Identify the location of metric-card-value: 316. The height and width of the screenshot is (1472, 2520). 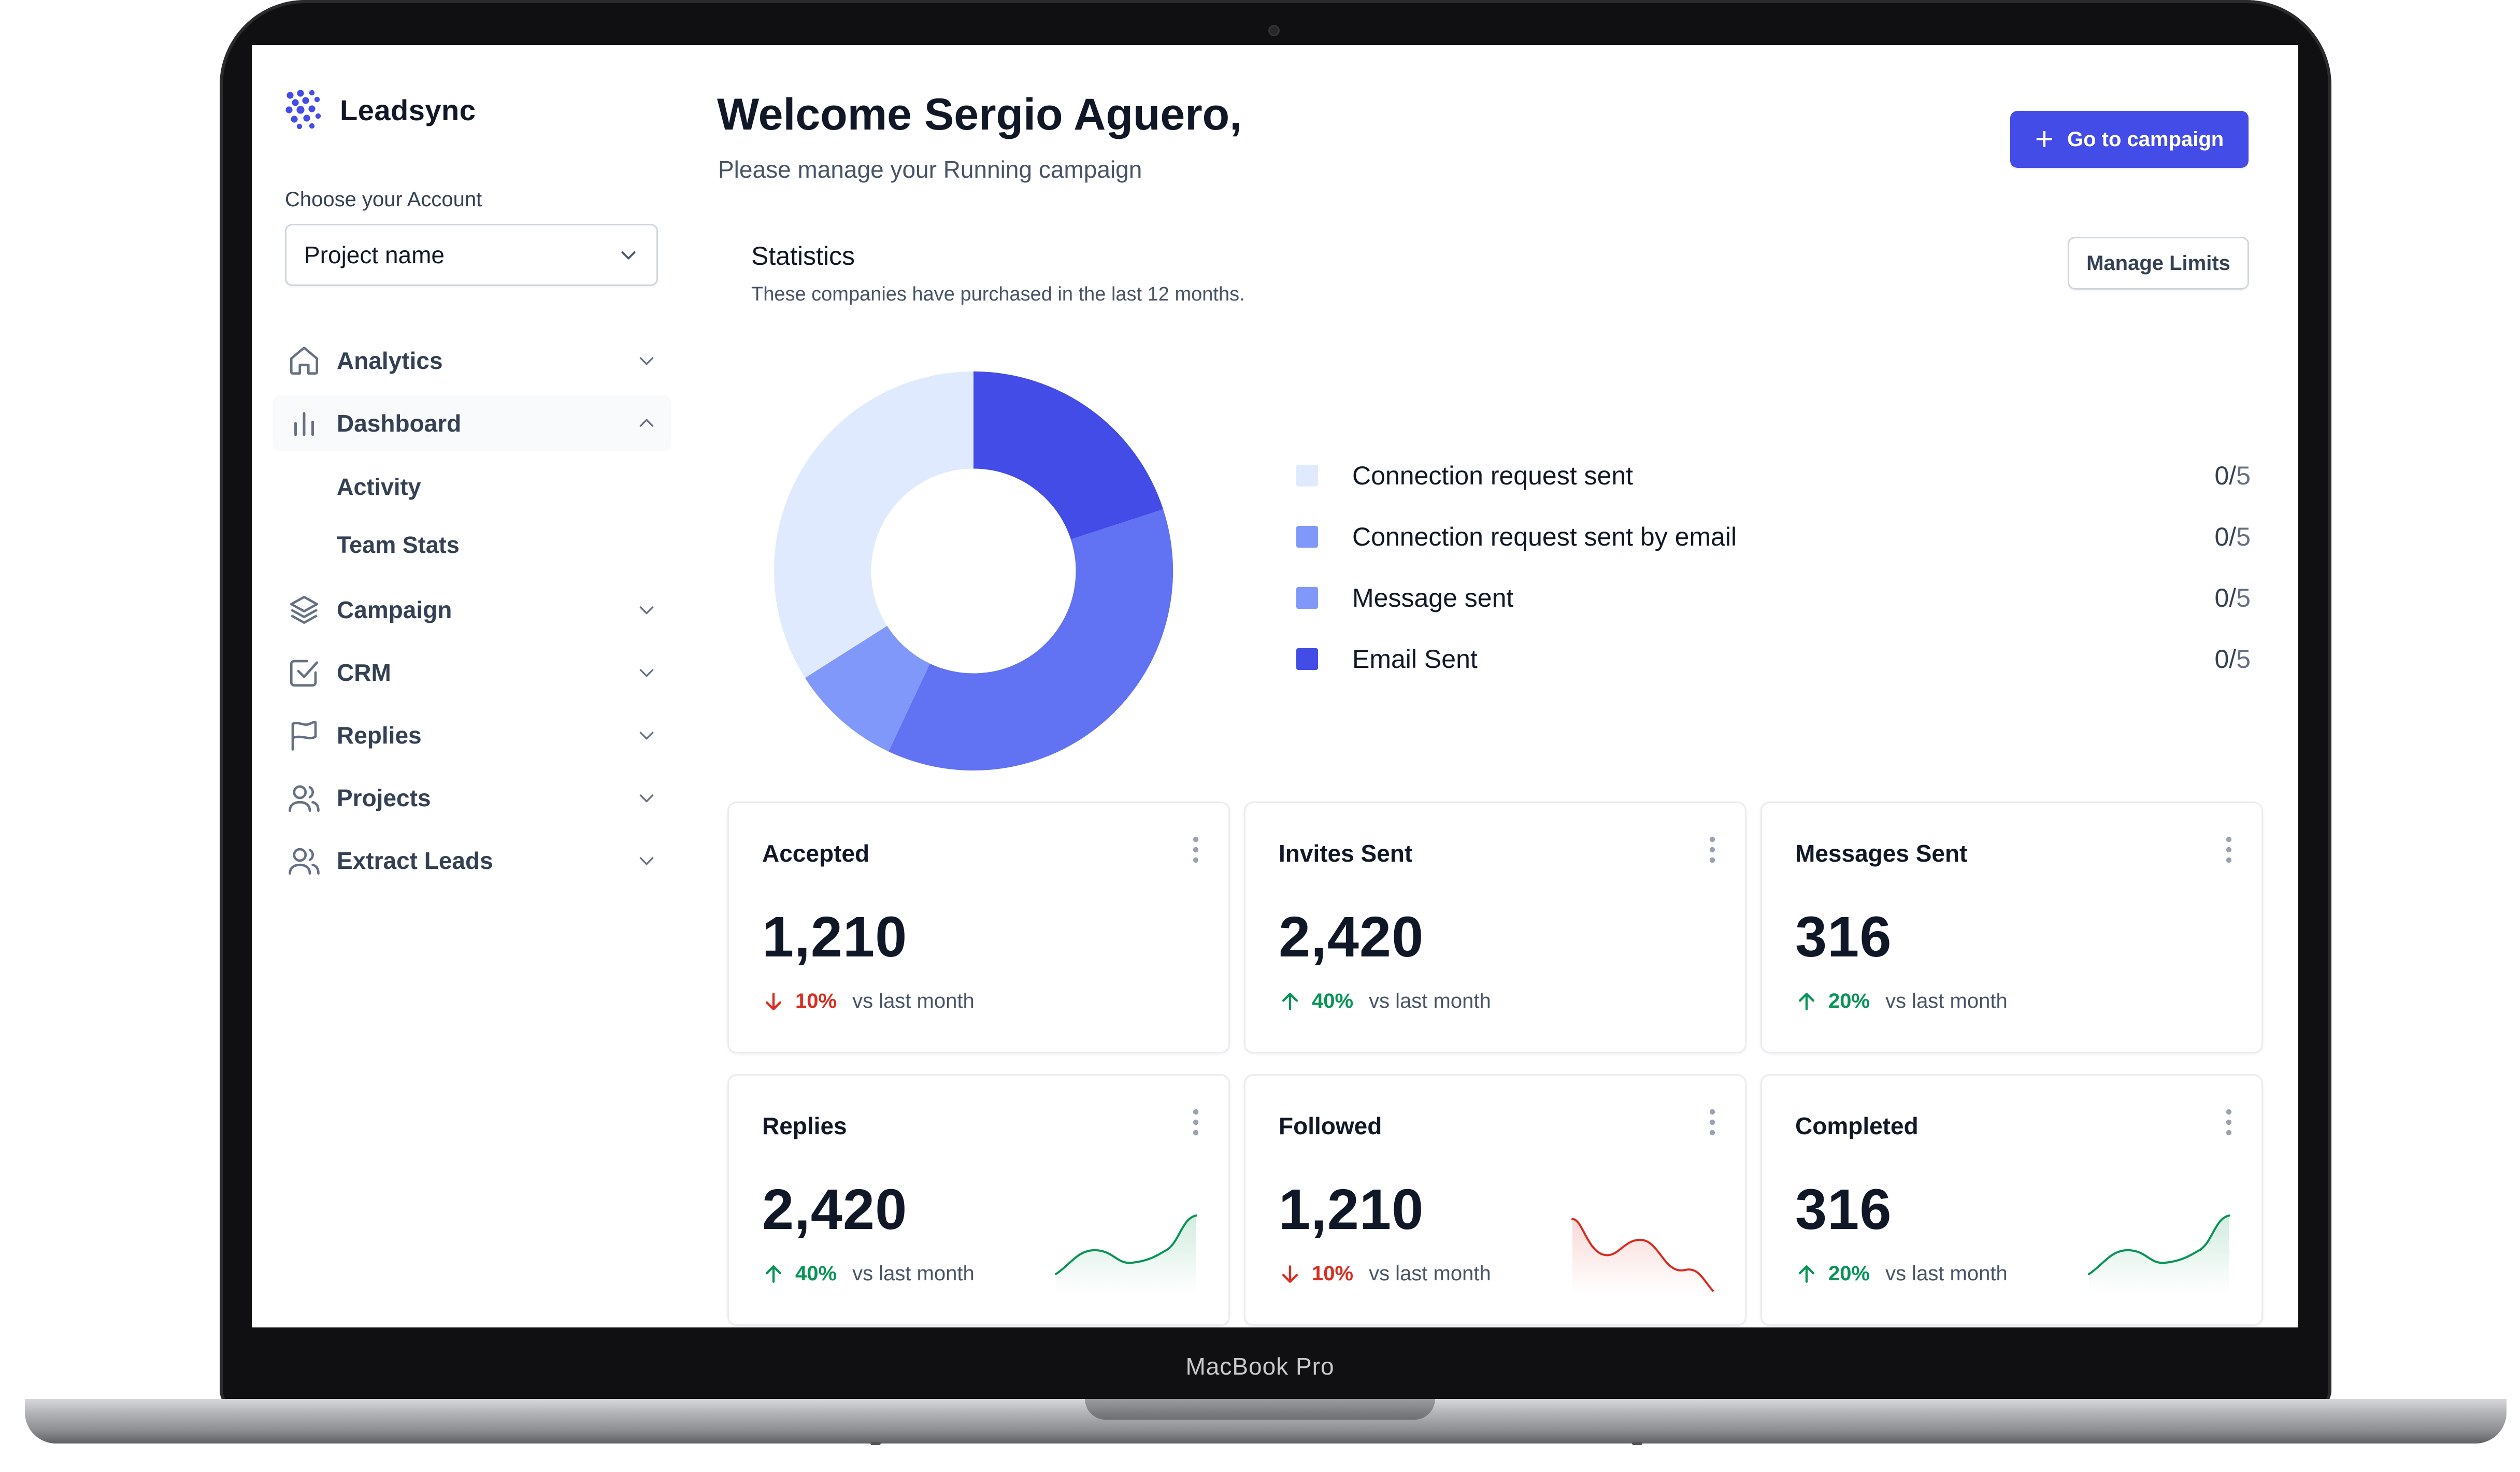
(1843, 937).